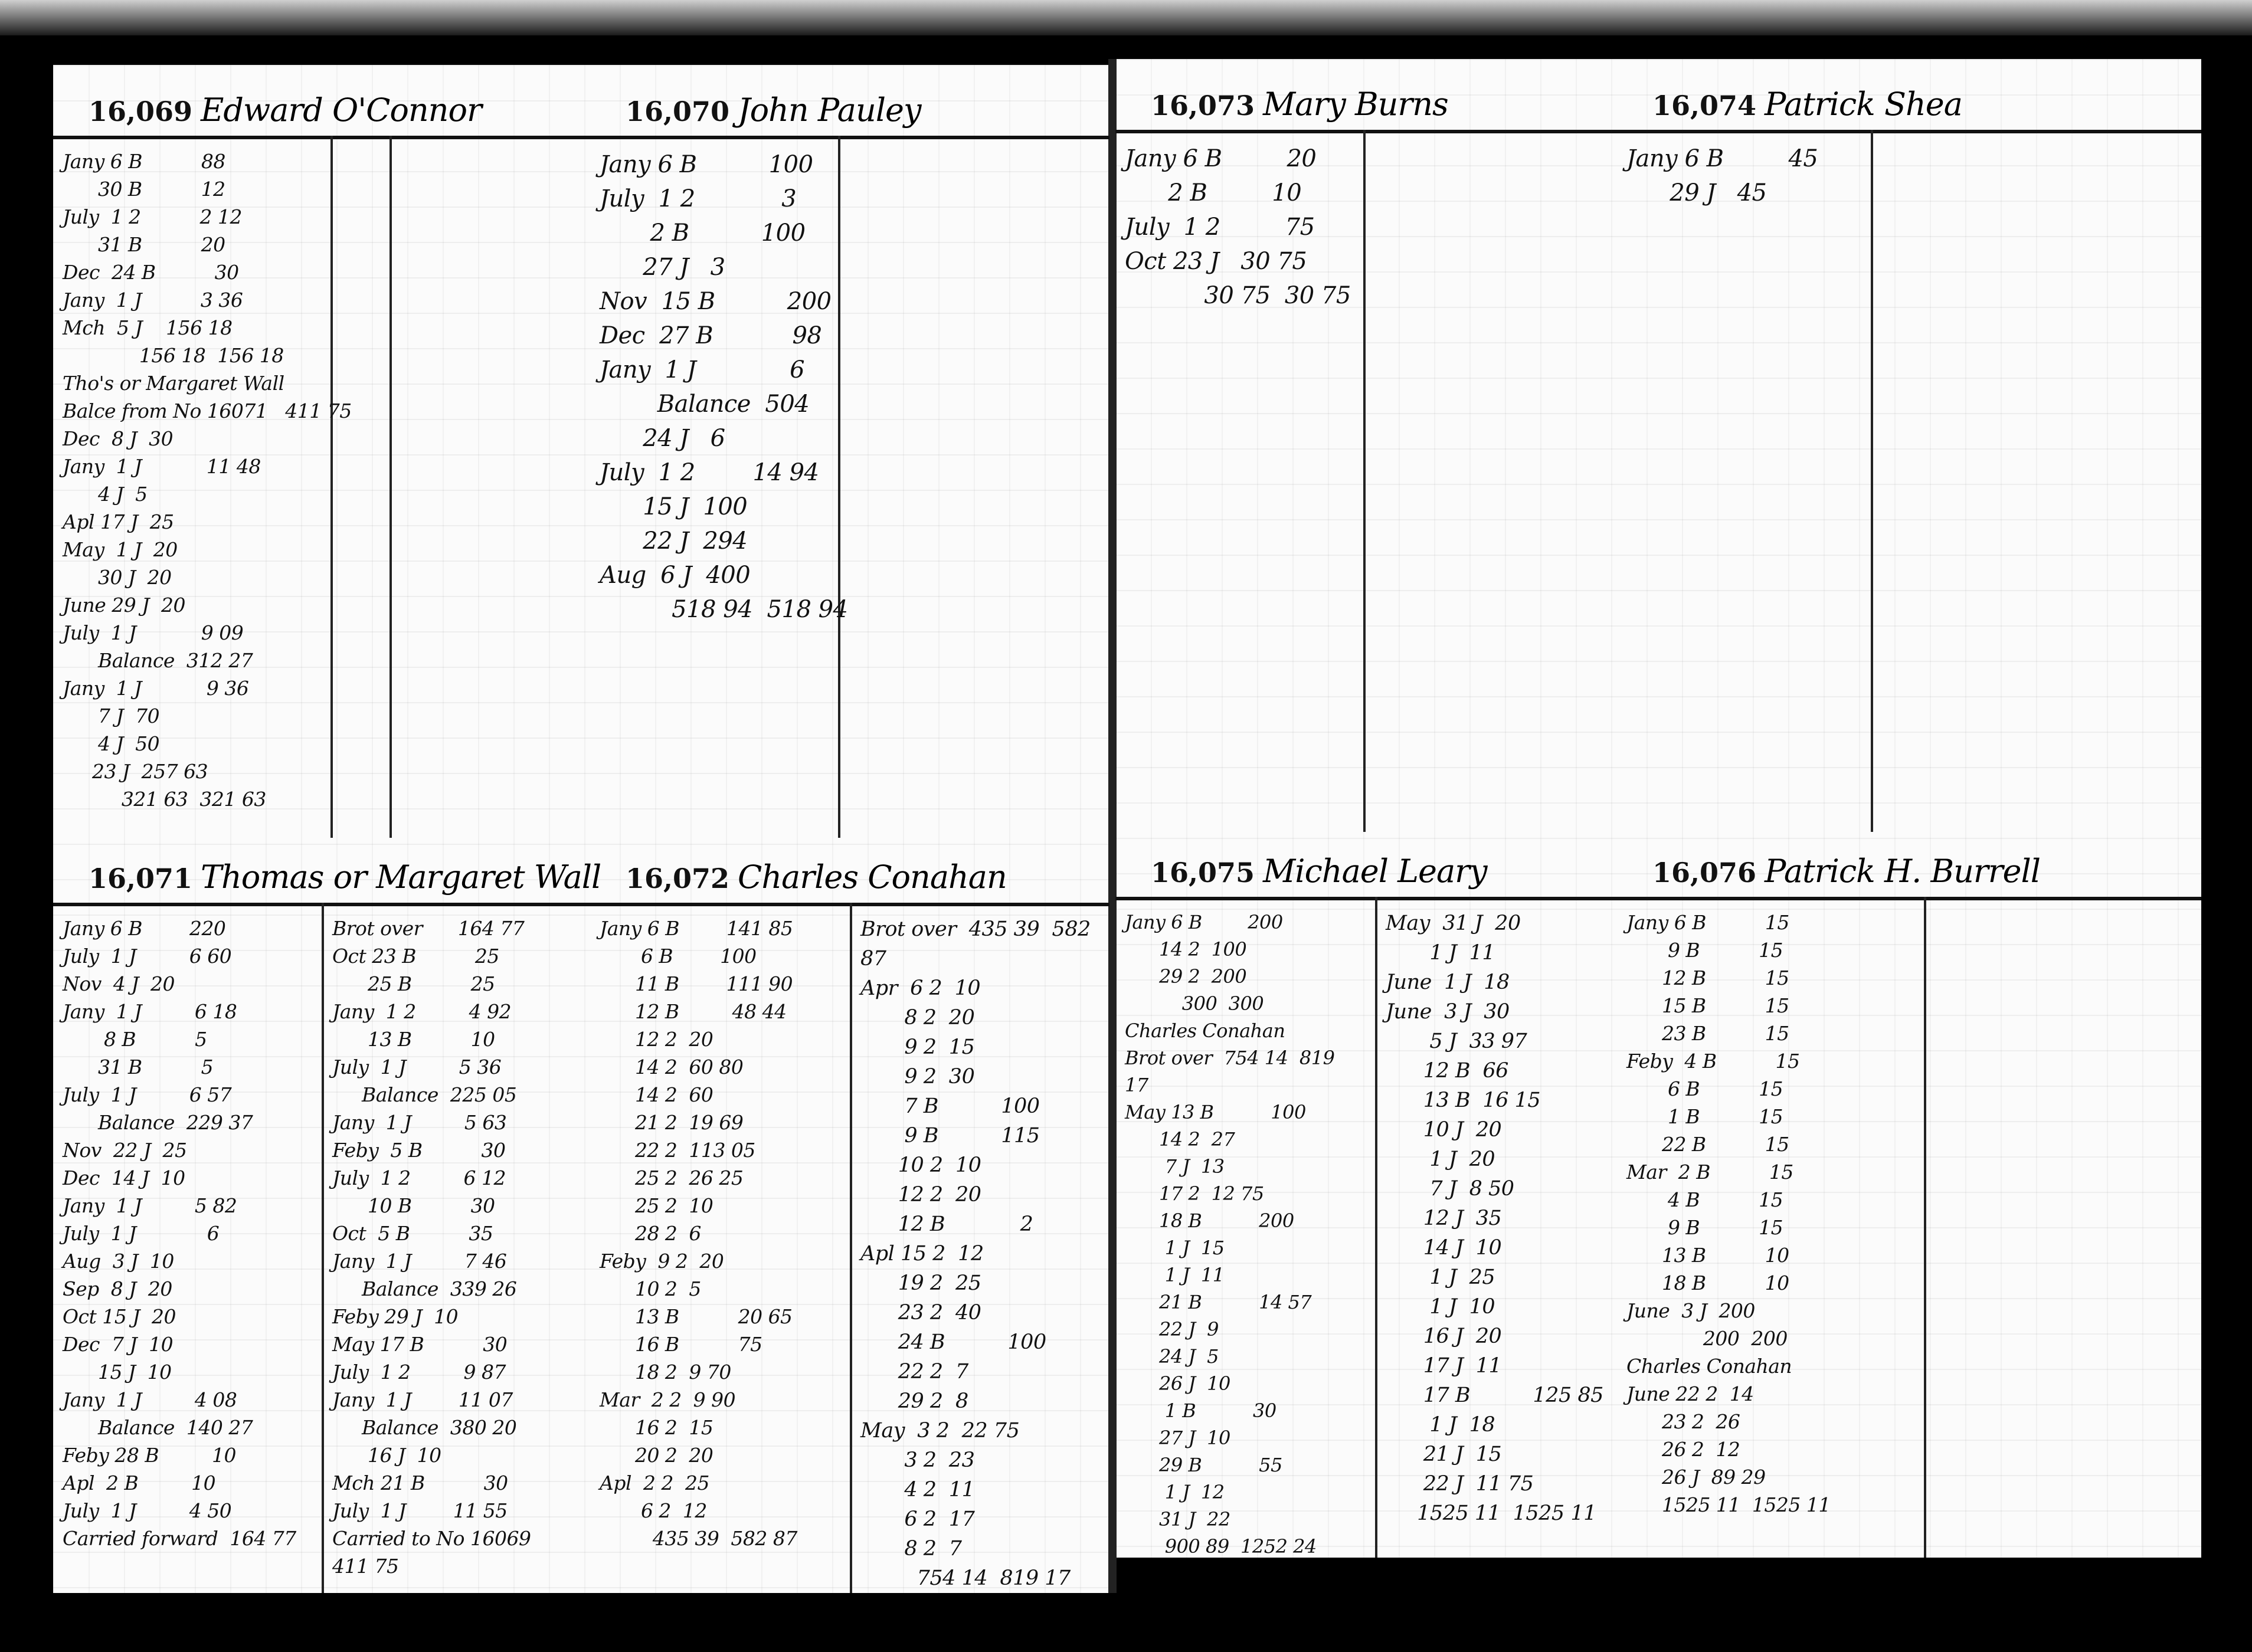  What do you see at coordinates (914, 1372) in the screenshot?
I see `ledger-entry: 22 2 7` at bounding box center [914, 1372].